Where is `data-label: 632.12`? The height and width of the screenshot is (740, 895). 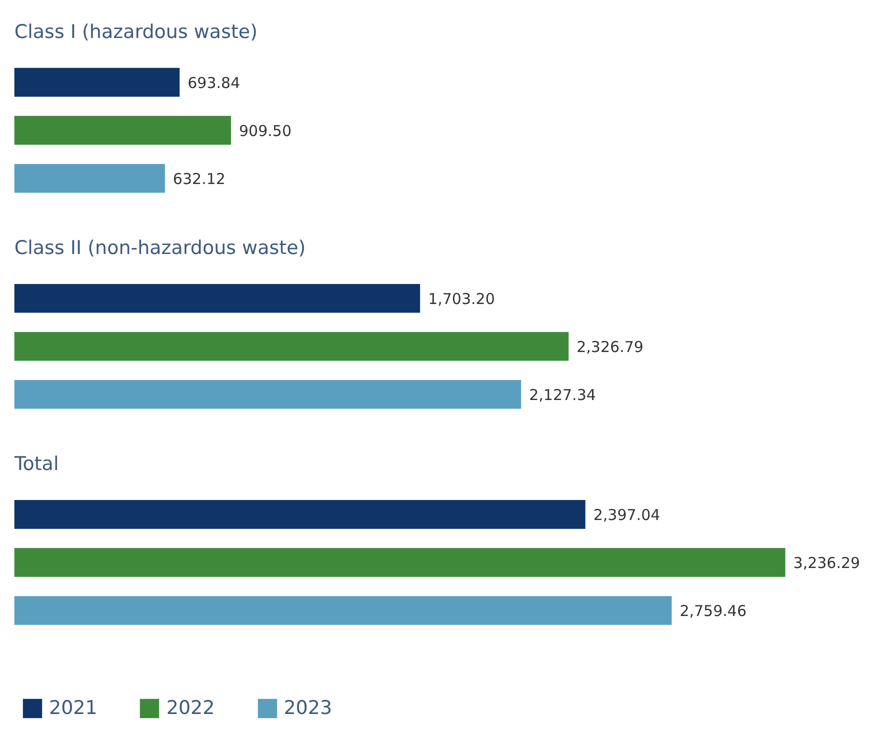
data-label: 632.12 is located at coordinates (199, 179).